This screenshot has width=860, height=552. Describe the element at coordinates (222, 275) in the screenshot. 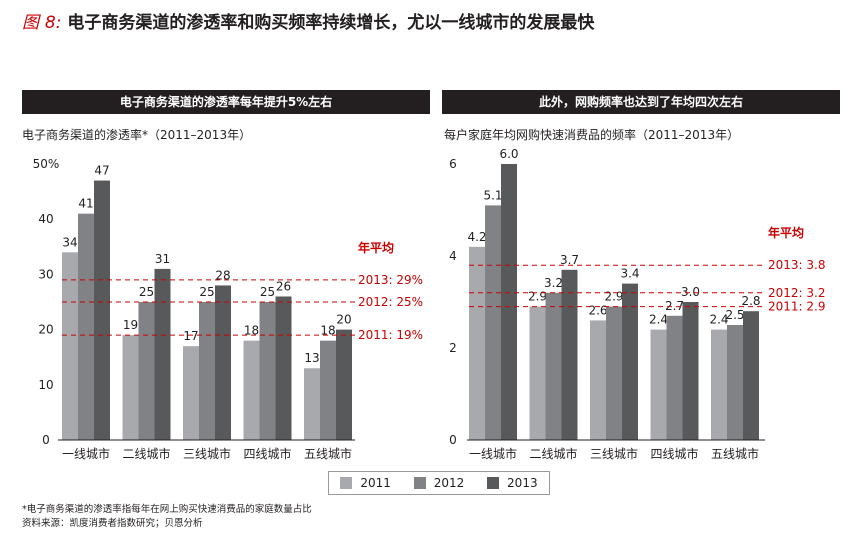

I see `penetration-value-label: 28` at that location.